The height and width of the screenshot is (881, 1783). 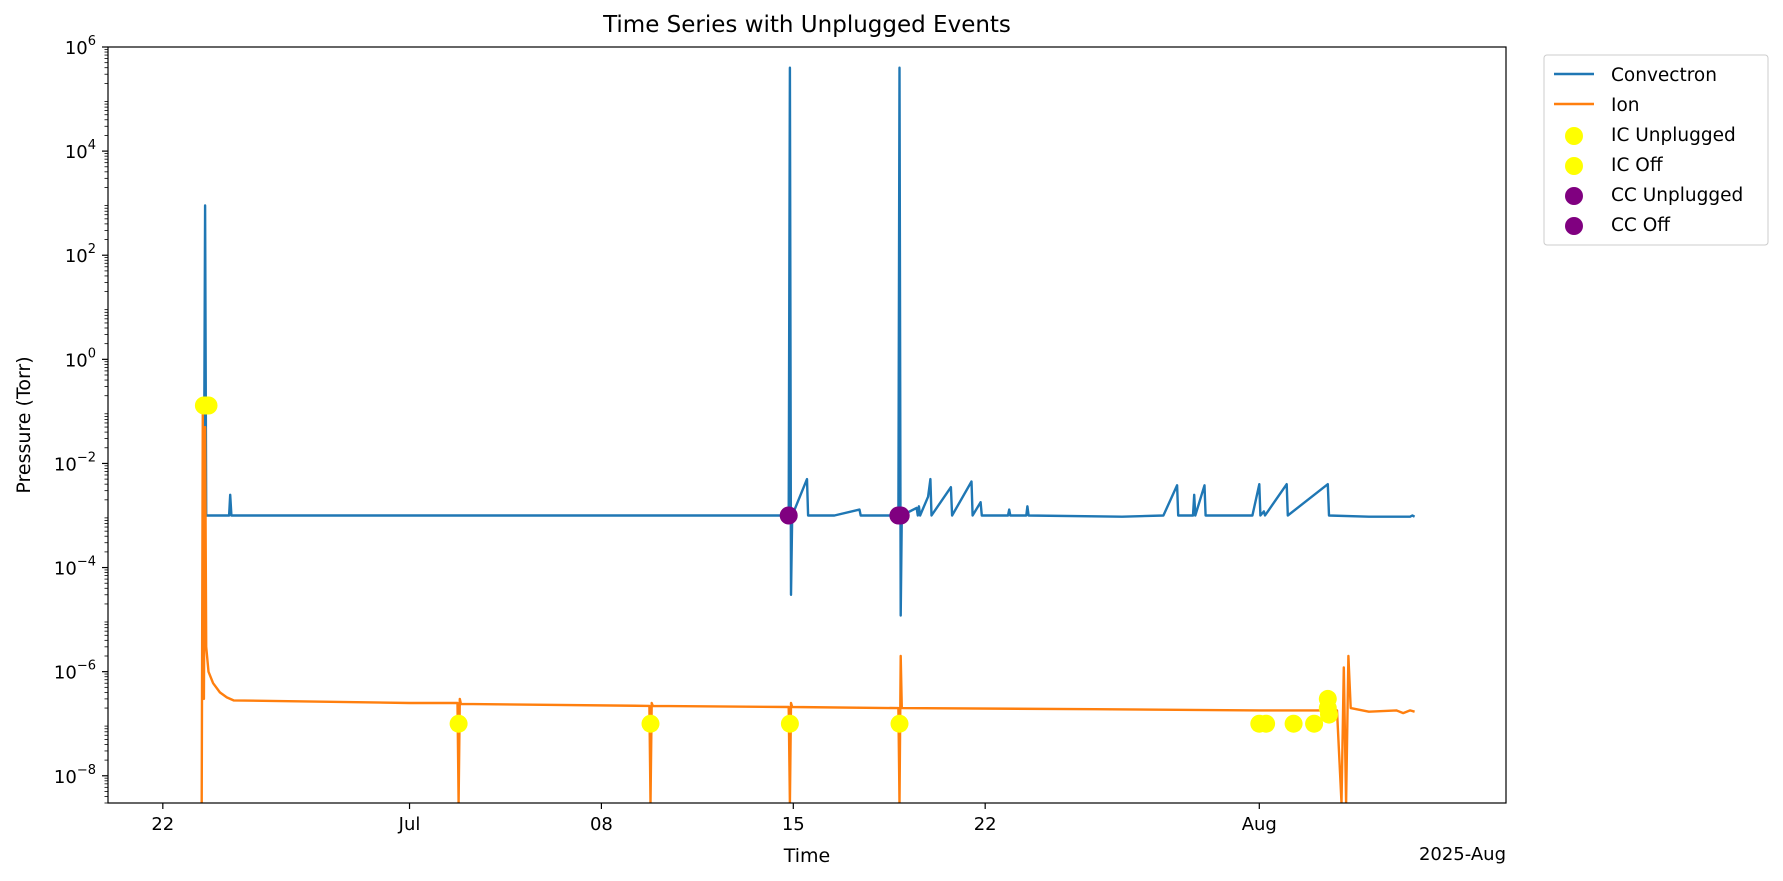 What do you see at coordinates (75, 775) in the screenshot?
I see `y-tick-label: 10⁻⁸` at bounding box center [75, 775].